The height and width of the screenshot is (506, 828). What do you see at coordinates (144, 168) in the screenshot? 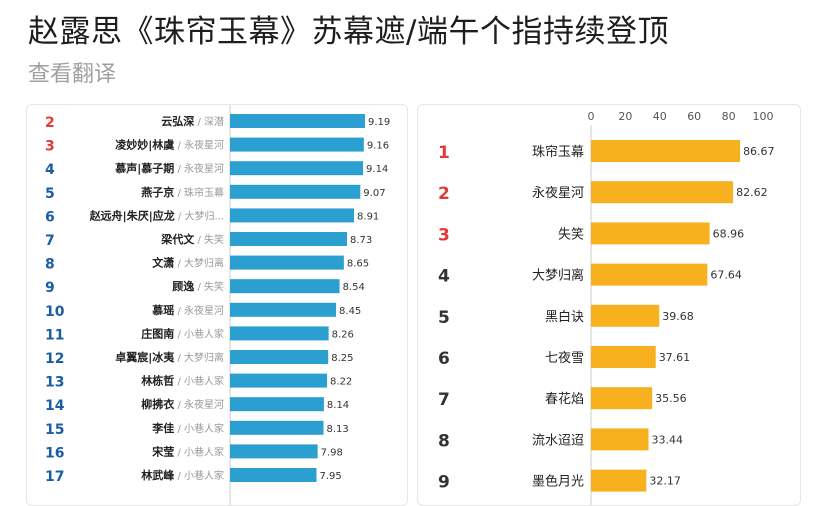
I see `character-name: 慕声|慕子期` at bounding box center [144, 168].